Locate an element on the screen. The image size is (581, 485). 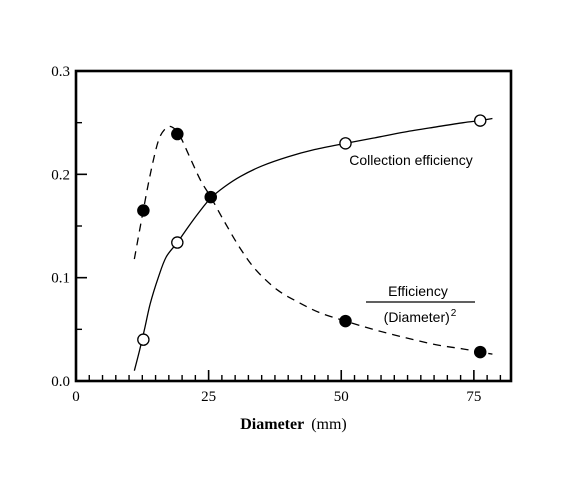
ratio-denominator-text: (Diameter) is located at coordinates (417, 317).